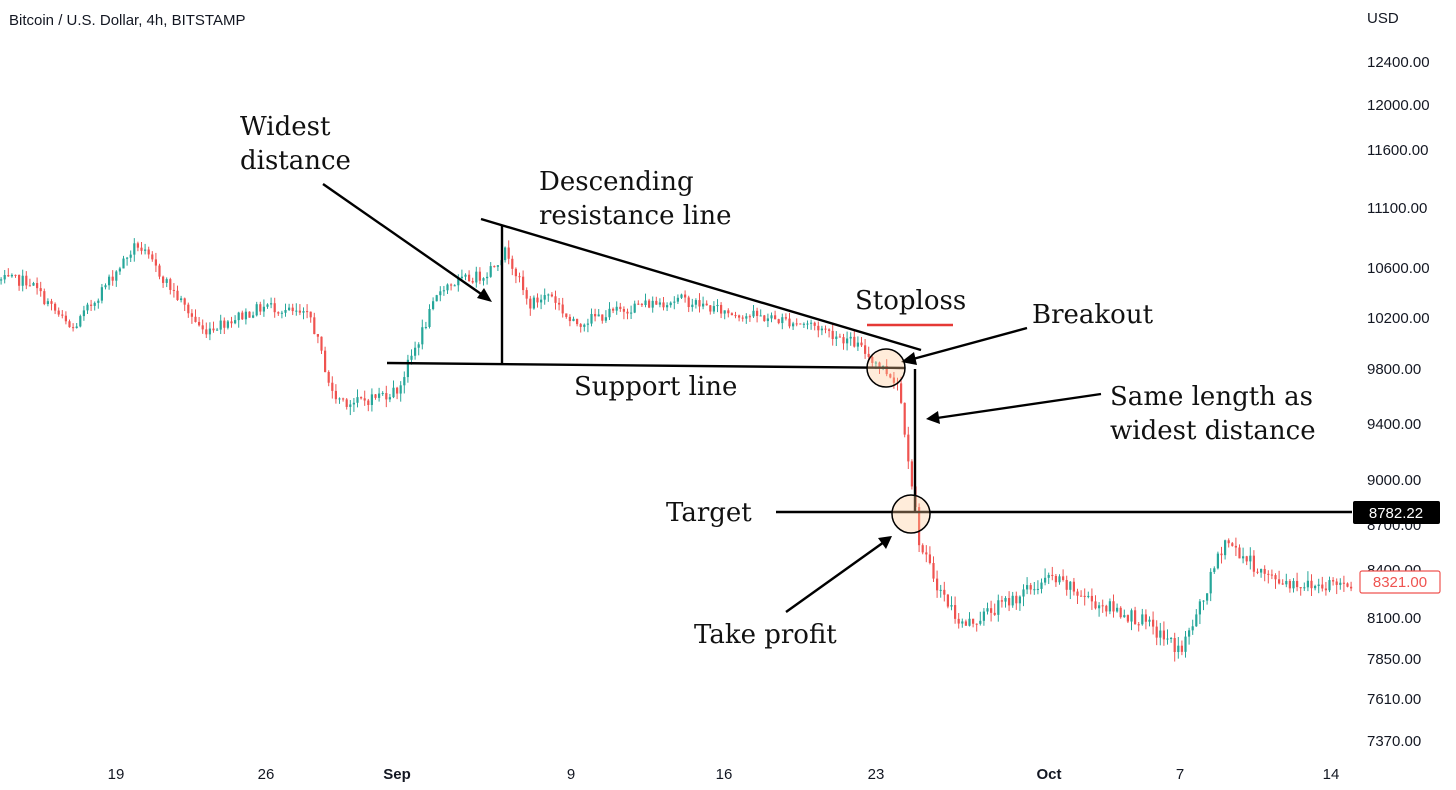  I want to click on support-line, so click(646, 365).